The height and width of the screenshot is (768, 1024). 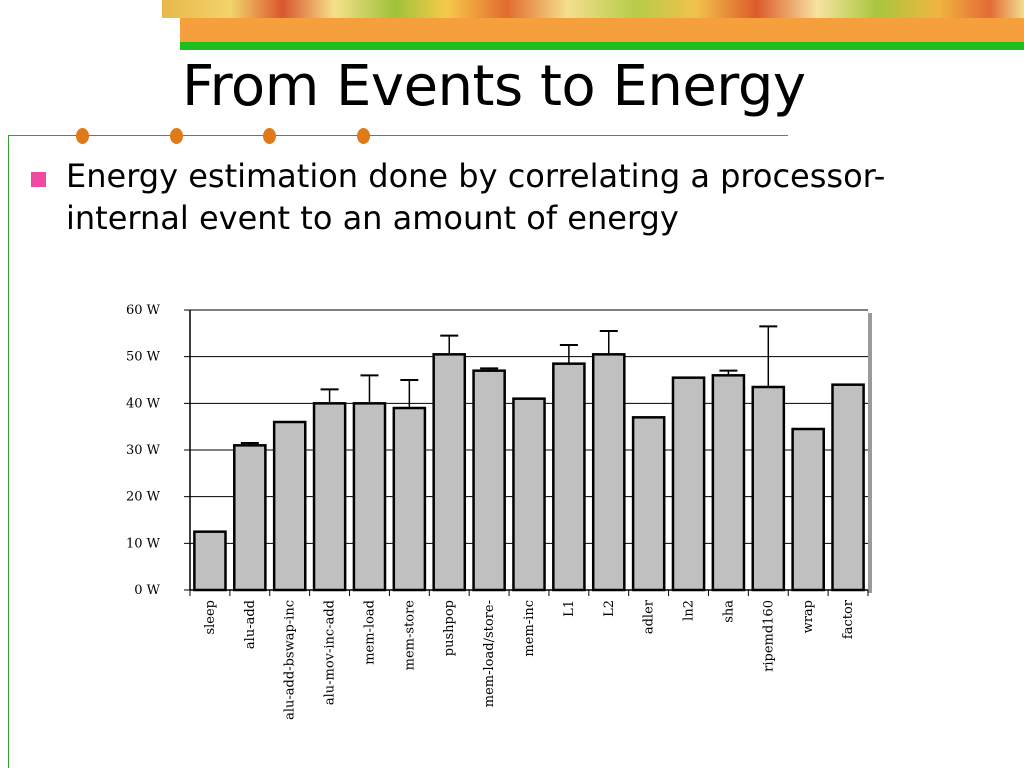 What do you see at coordinates (369, 632) in the screenshot?
I see `x-tick-label: mem-load` at bounding box center [369, 632].